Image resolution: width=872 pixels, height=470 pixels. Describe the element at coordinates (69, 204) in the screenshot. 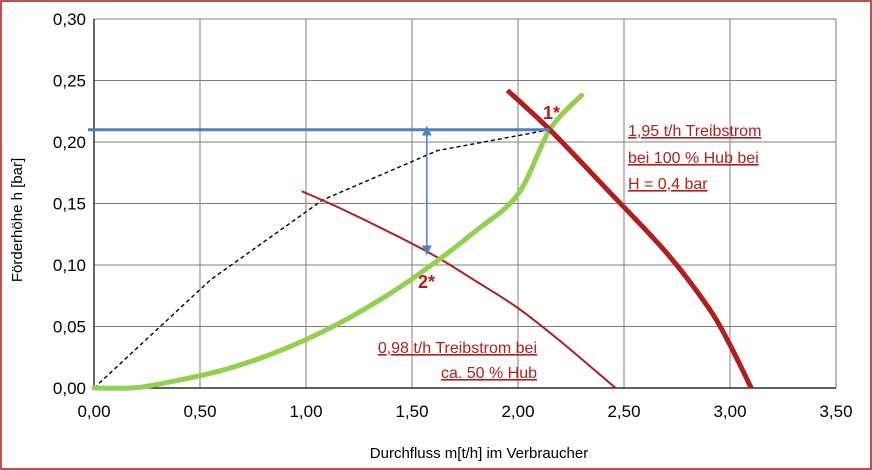

I see `y-tick-label: 0,15` at that location.